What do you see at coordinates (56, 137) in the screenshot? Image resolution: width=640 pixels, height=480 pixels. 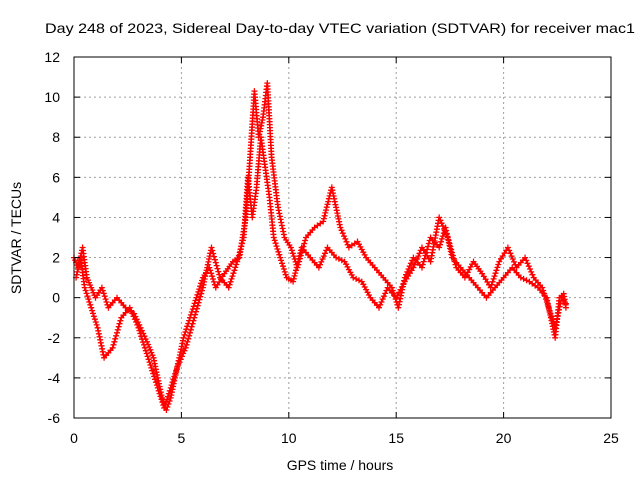 I see `y-tick-label: 8` at bounding box center [56, 137].